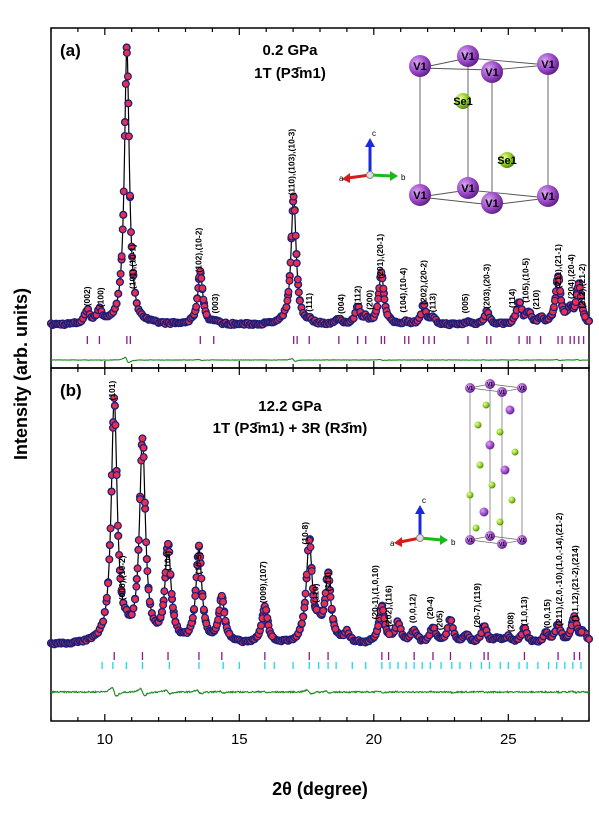  What do you see at coordinates (101, 297) in the screenshot?
I see `peak-annotation: (100)` at bounding box center [101, 297].